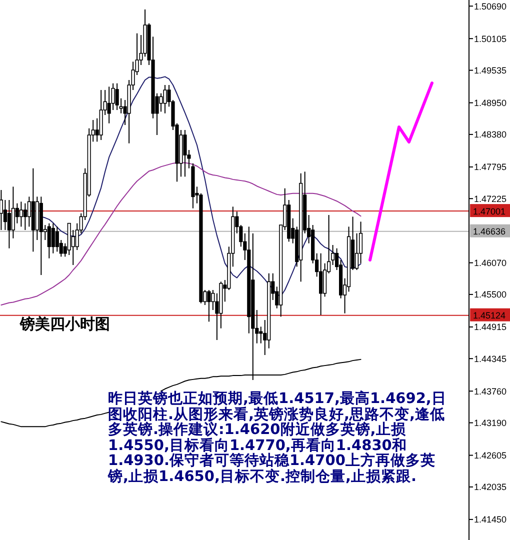 The height and width of the screenshot is (540, 510). What do you see at coordinates (489, 231) in the screenshot?
I see `ref-line-label: 1.46636` at bounding box center [489, 231].